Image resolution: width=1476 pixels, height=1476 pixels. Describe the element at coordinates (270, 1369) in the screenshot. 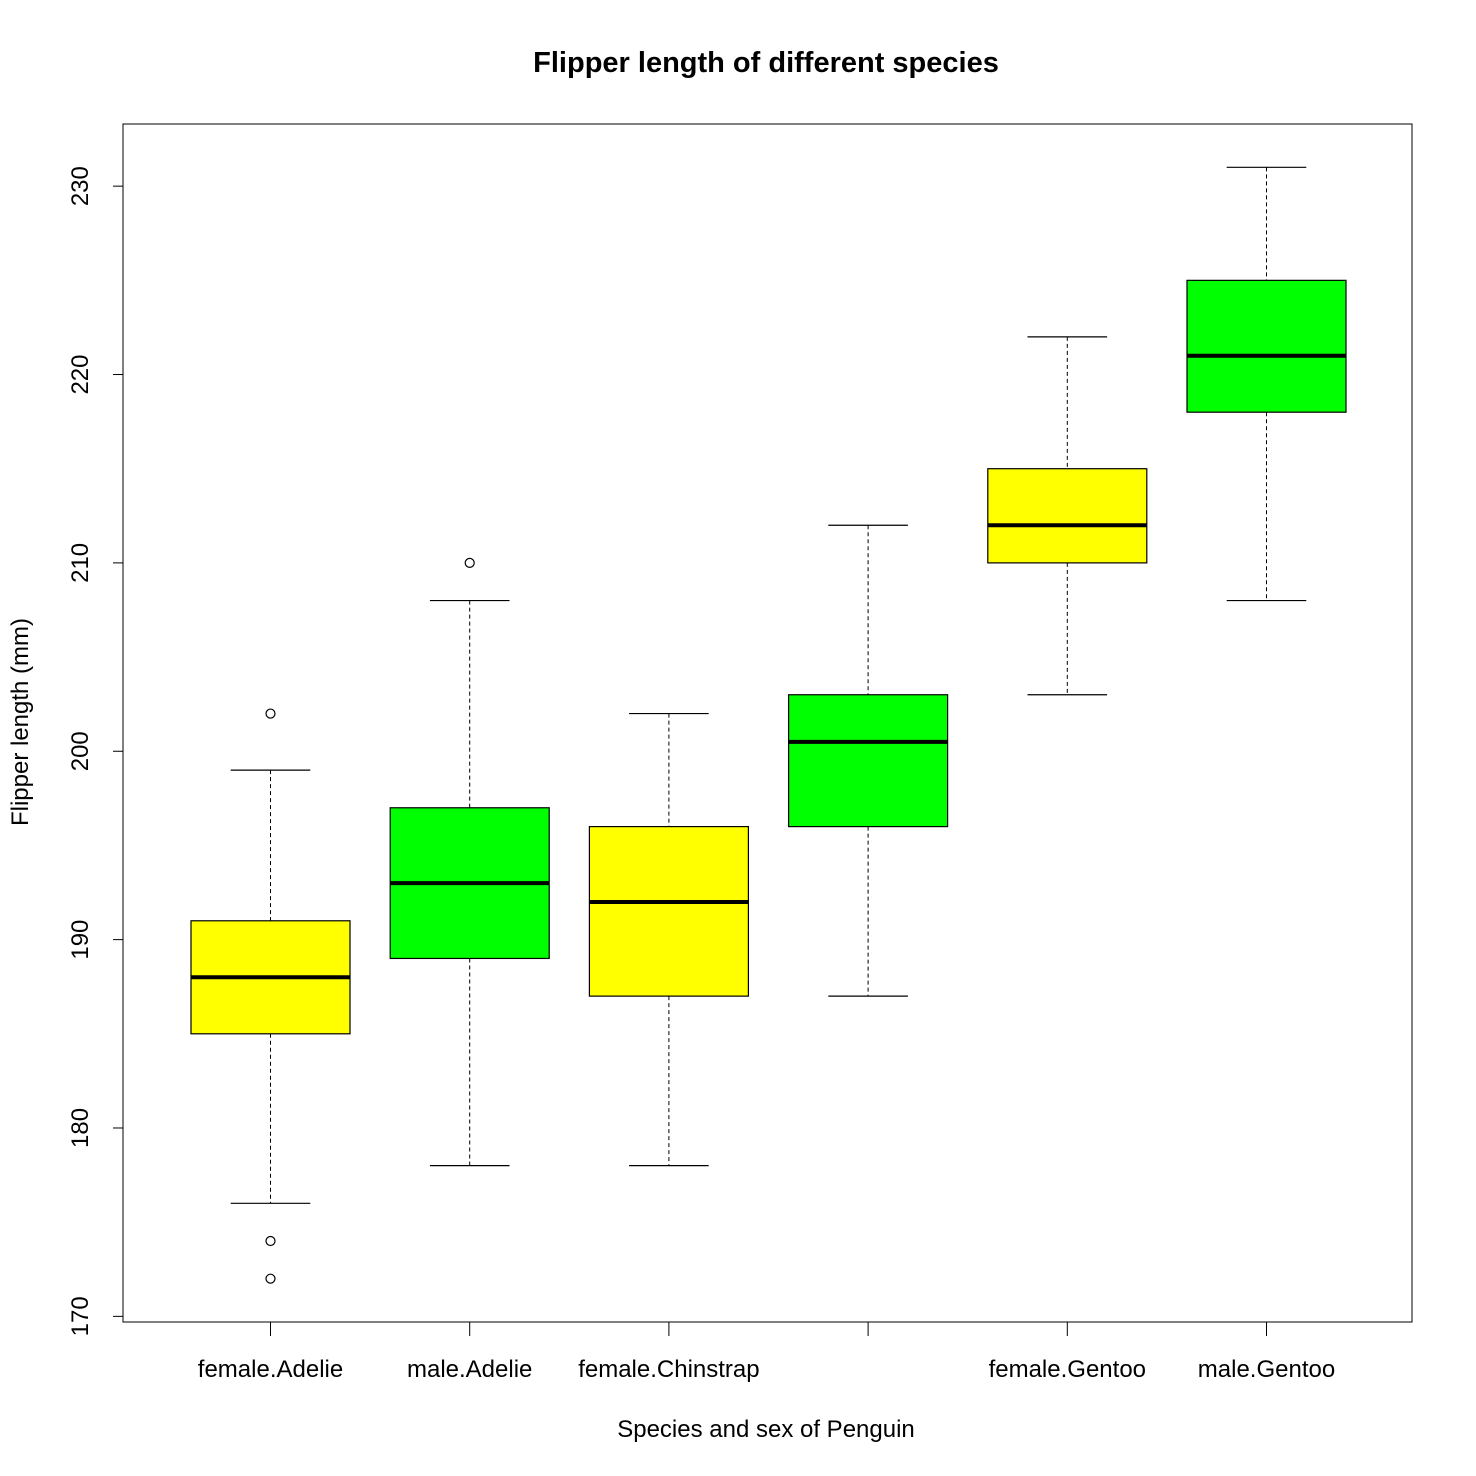

I see `x-tick-label: female.Adelie` at that location.